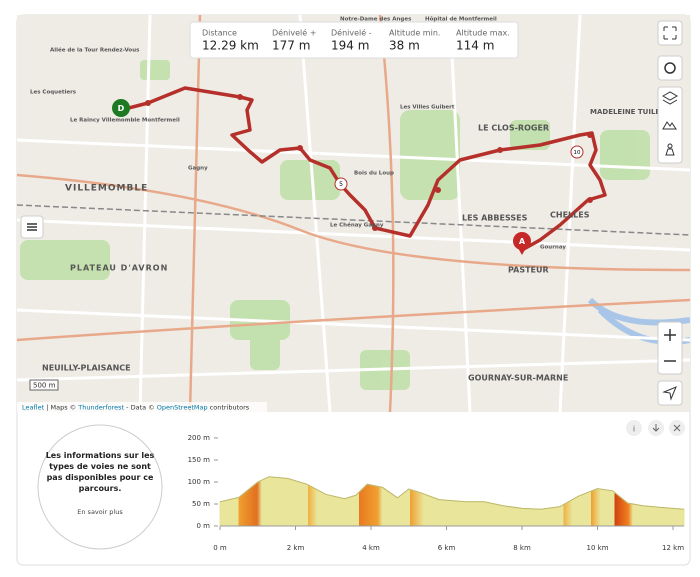  Describe the element at coordinates (199, 460) in the screenshot. I see `y-tick-label: 150 m` at that location.